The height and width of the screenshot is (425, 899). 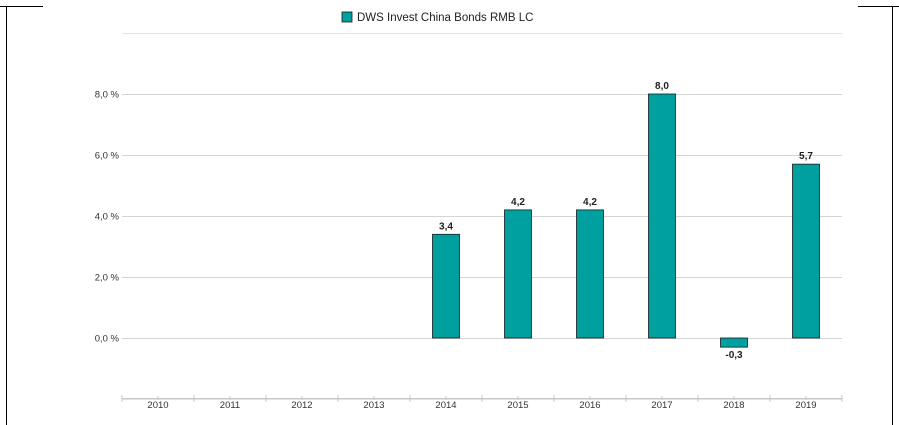 I want to click on x-tick-label: 2013, so click(x=373, y=405).